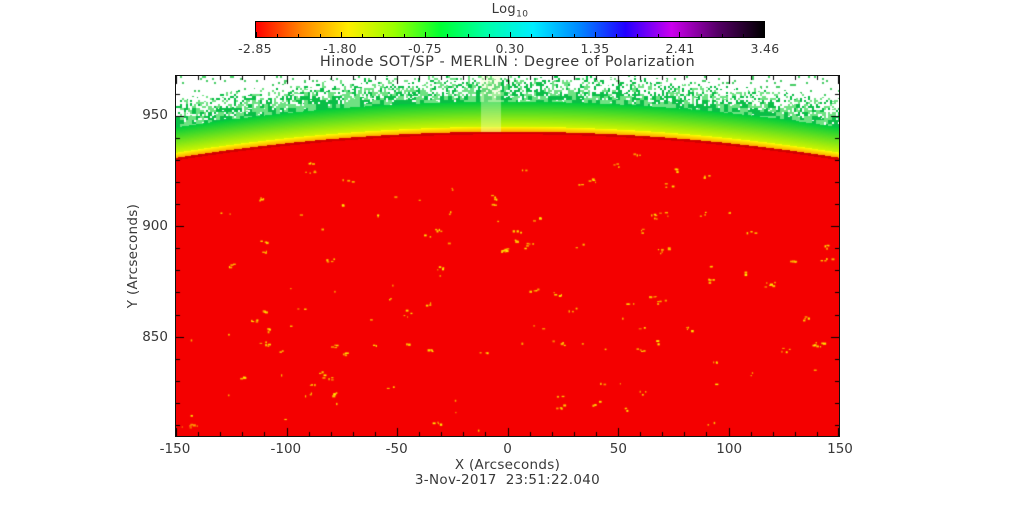 Image resolution: width=1016 pixels, height=512 pixels. What do you see at coordinates (840, 449) in the screenshot?
I see `x-tick-label: 150` at bounding box center [840, 449].